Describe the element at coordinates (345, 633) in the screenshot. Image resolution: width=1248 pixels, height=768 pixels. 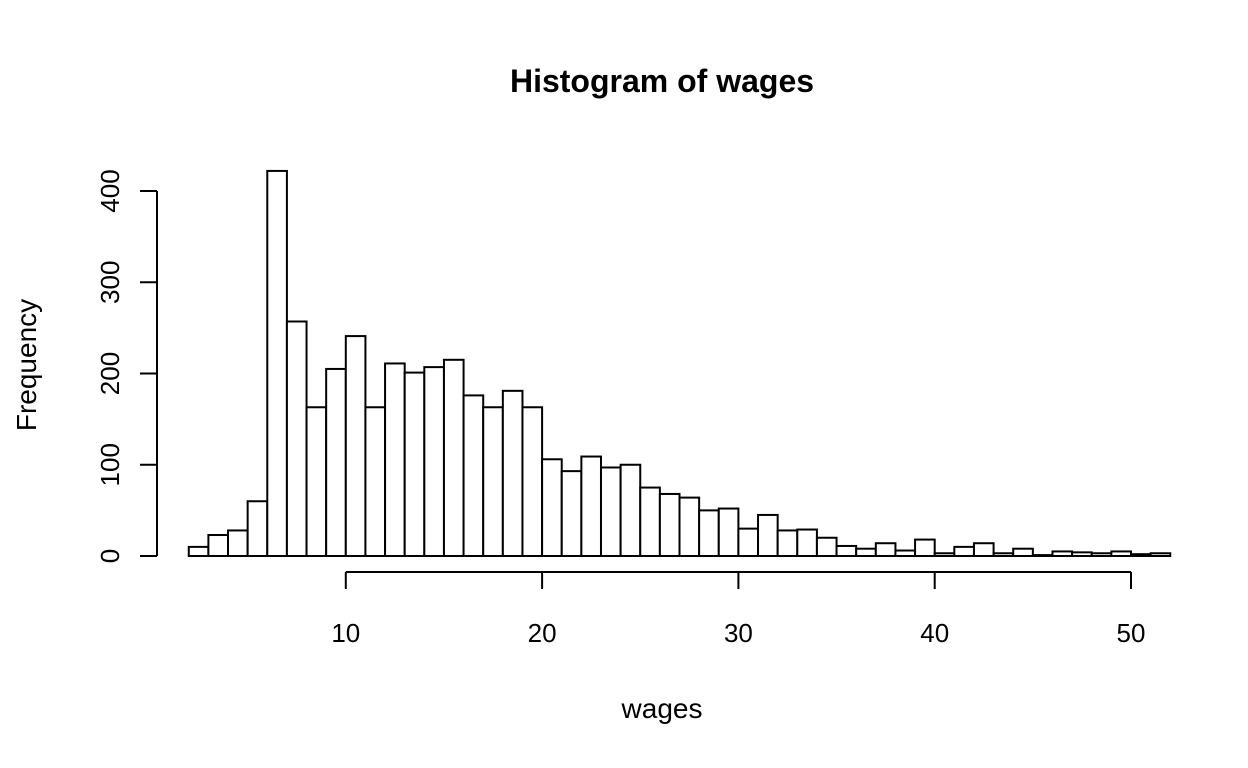
I see `x-tick-label: 10` at that location.